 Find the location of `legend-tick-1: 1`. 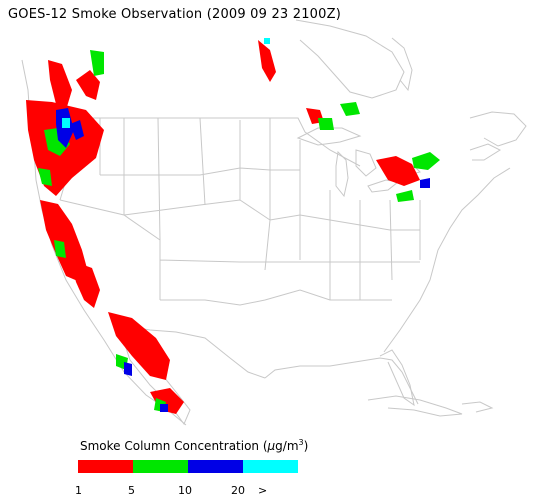

legend-tick-1: 1 is located at coordinates (78, 490).